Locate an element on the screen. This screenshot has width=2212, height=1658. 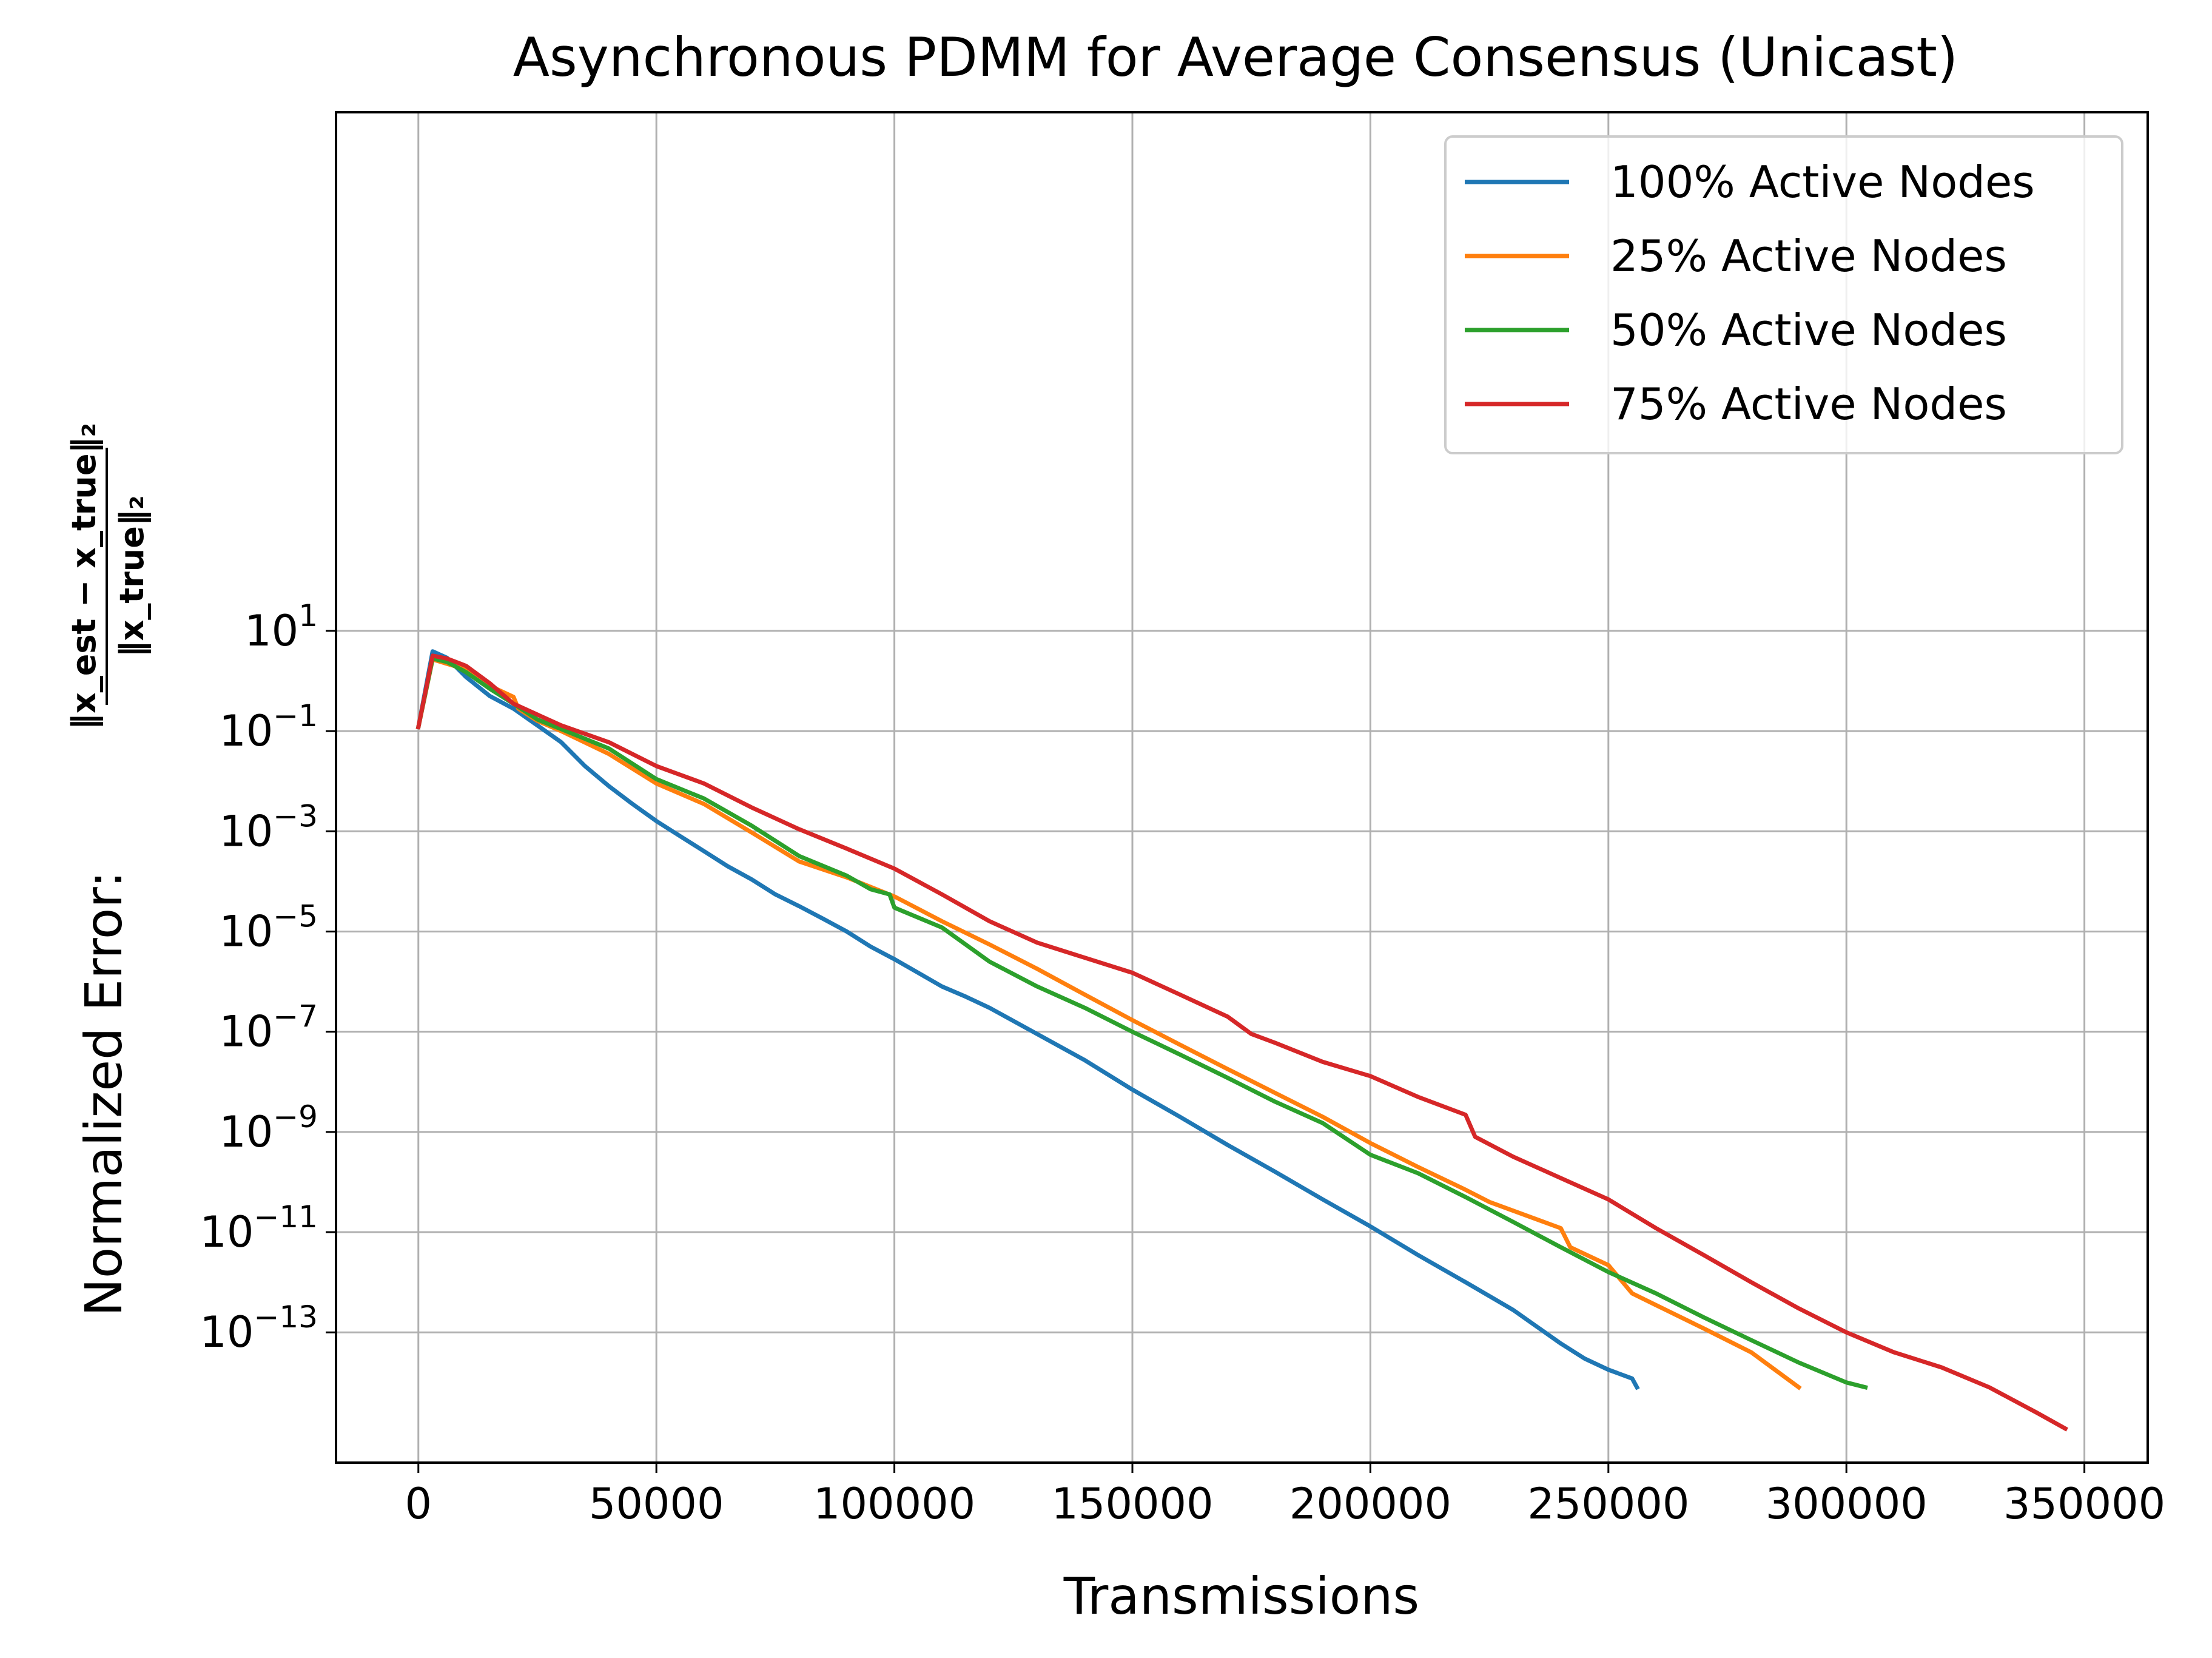
y-axis-label-denominator: ‖x_true‖₂ is located at coordinates (132, 577).